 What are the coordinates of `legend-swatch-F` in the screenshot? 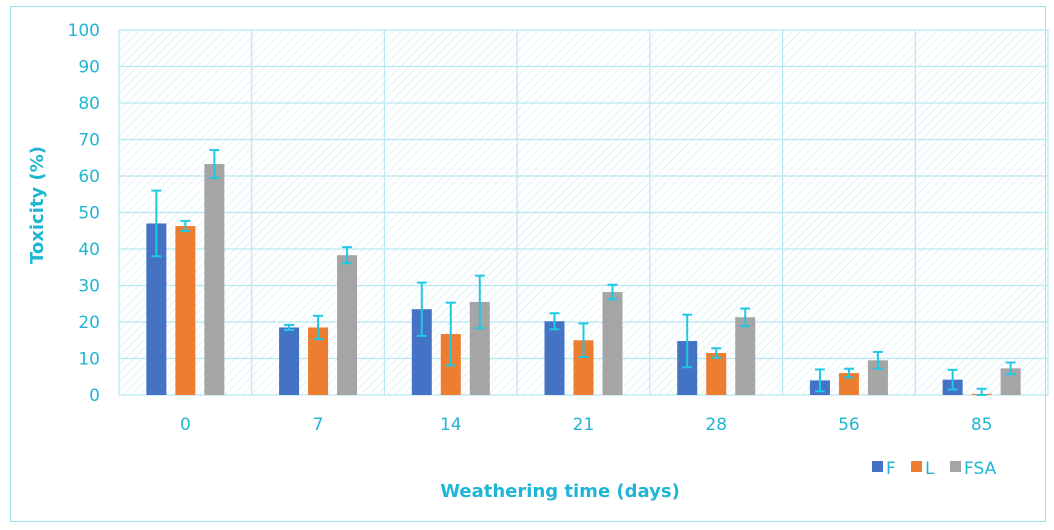 It's located at (877, 466).